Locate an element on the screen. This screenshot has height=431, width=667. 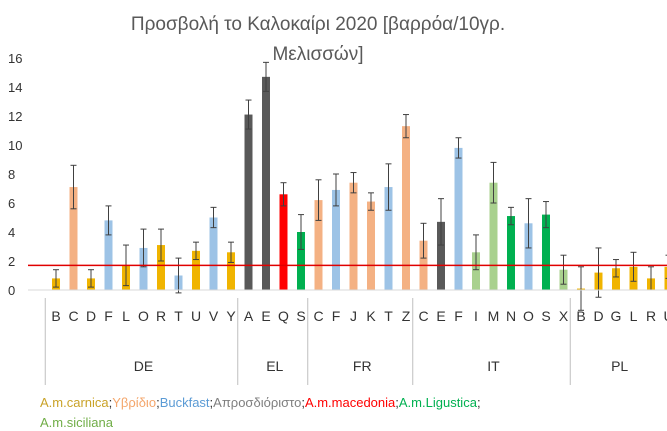
legend-entry: A.m.Ligustica is located at coordinates (438, 402).